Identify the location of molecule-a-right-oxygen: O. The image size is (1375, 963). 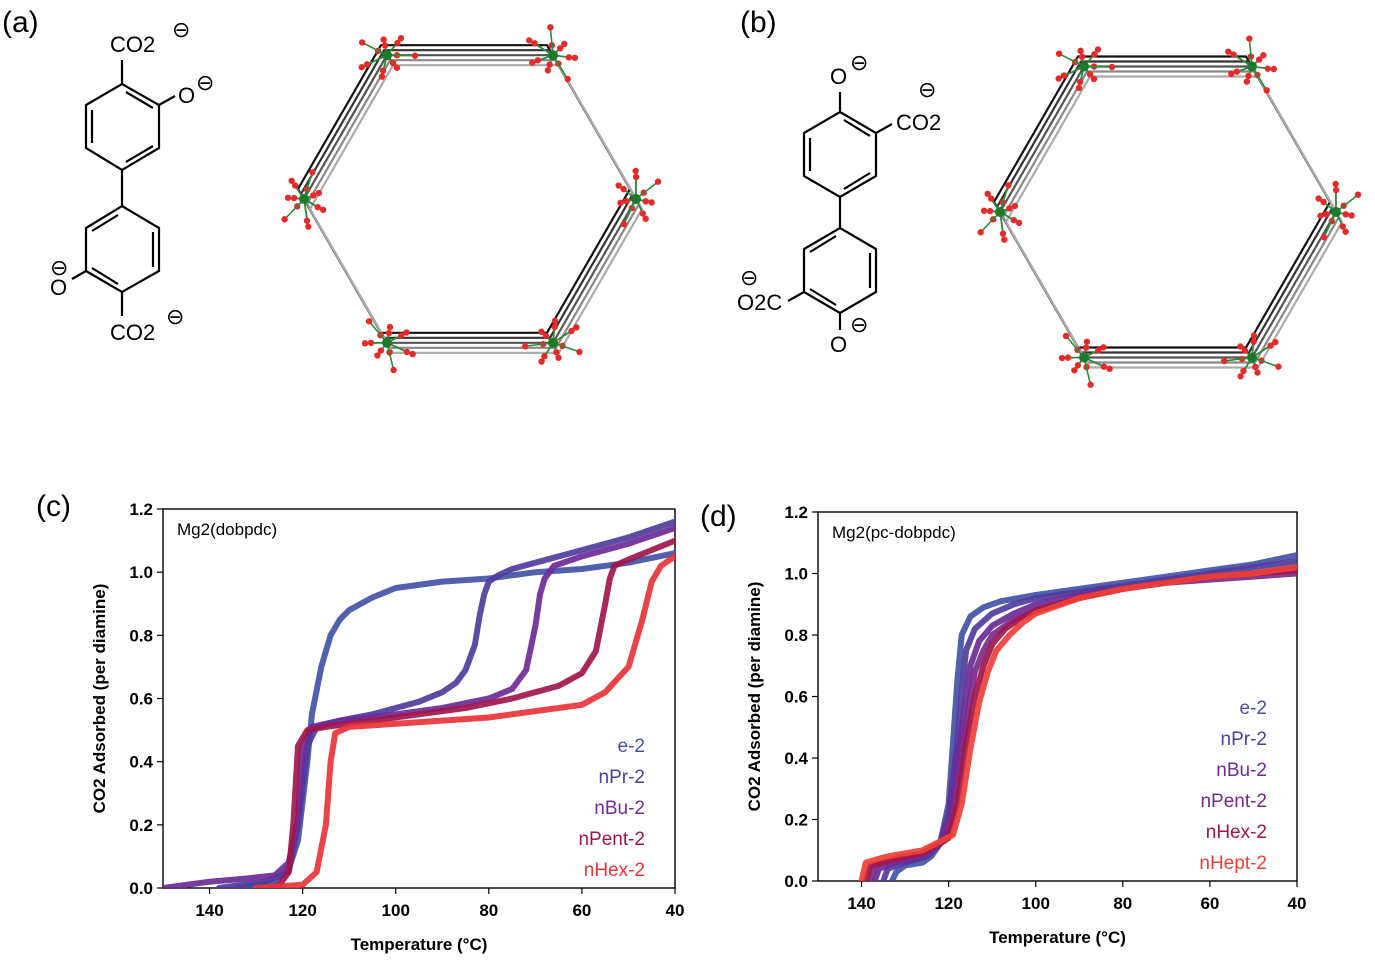
(186, 95).